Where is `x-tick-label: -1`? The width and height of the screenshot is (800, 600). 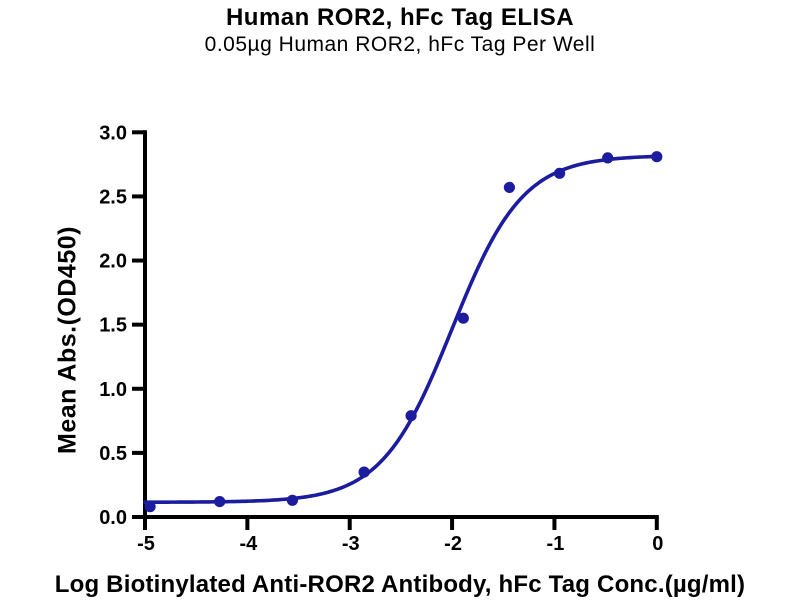 x-tick-label: -1 is located at coordinates (556, 544).